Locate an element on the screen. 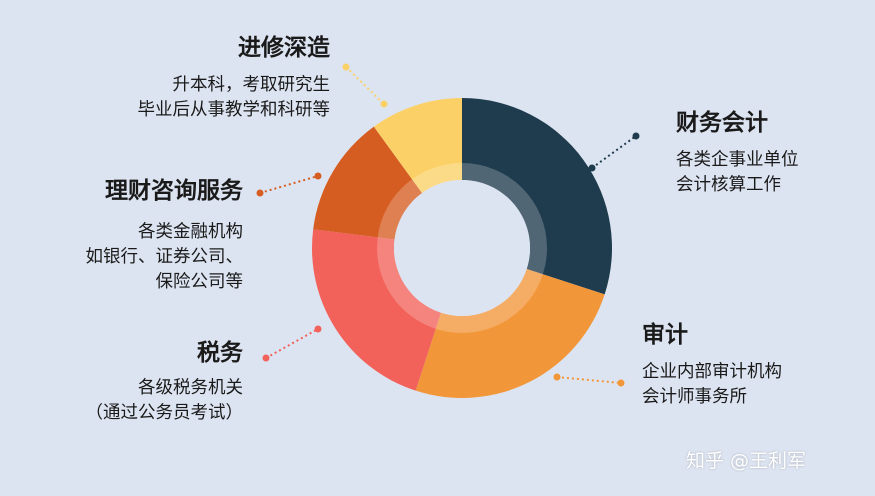 The image size is (875, 496). label-further-study: 进修深造 升本科，考取研究生 毕业后从事教学和科研等 is located at coordinates (234, 78).